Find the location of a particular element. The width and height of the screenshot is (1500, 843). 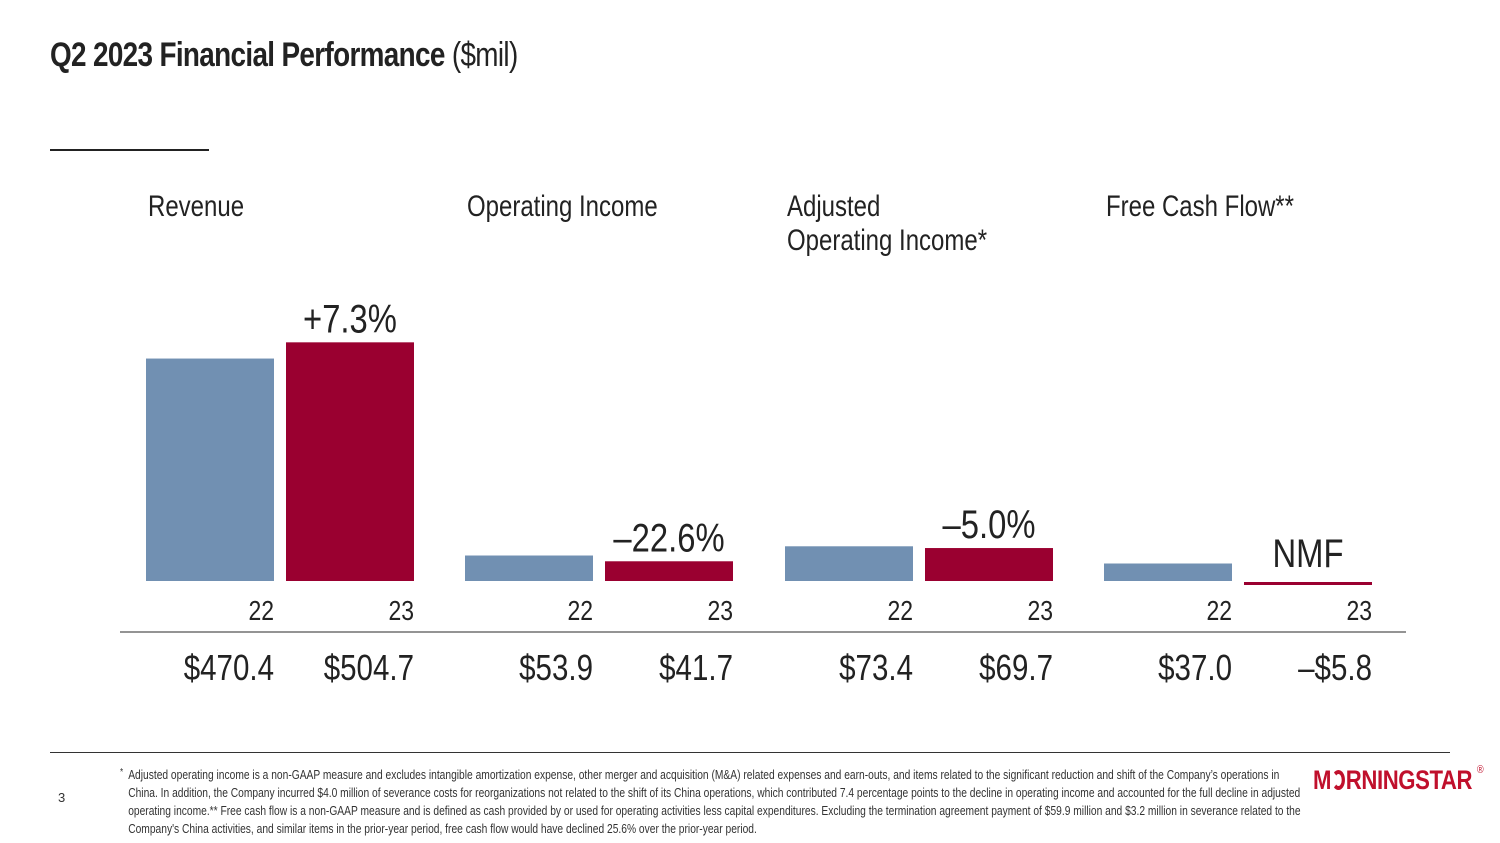

change-label-adjusted-operating-income: –5.0% is located at coordinates (989, 524).